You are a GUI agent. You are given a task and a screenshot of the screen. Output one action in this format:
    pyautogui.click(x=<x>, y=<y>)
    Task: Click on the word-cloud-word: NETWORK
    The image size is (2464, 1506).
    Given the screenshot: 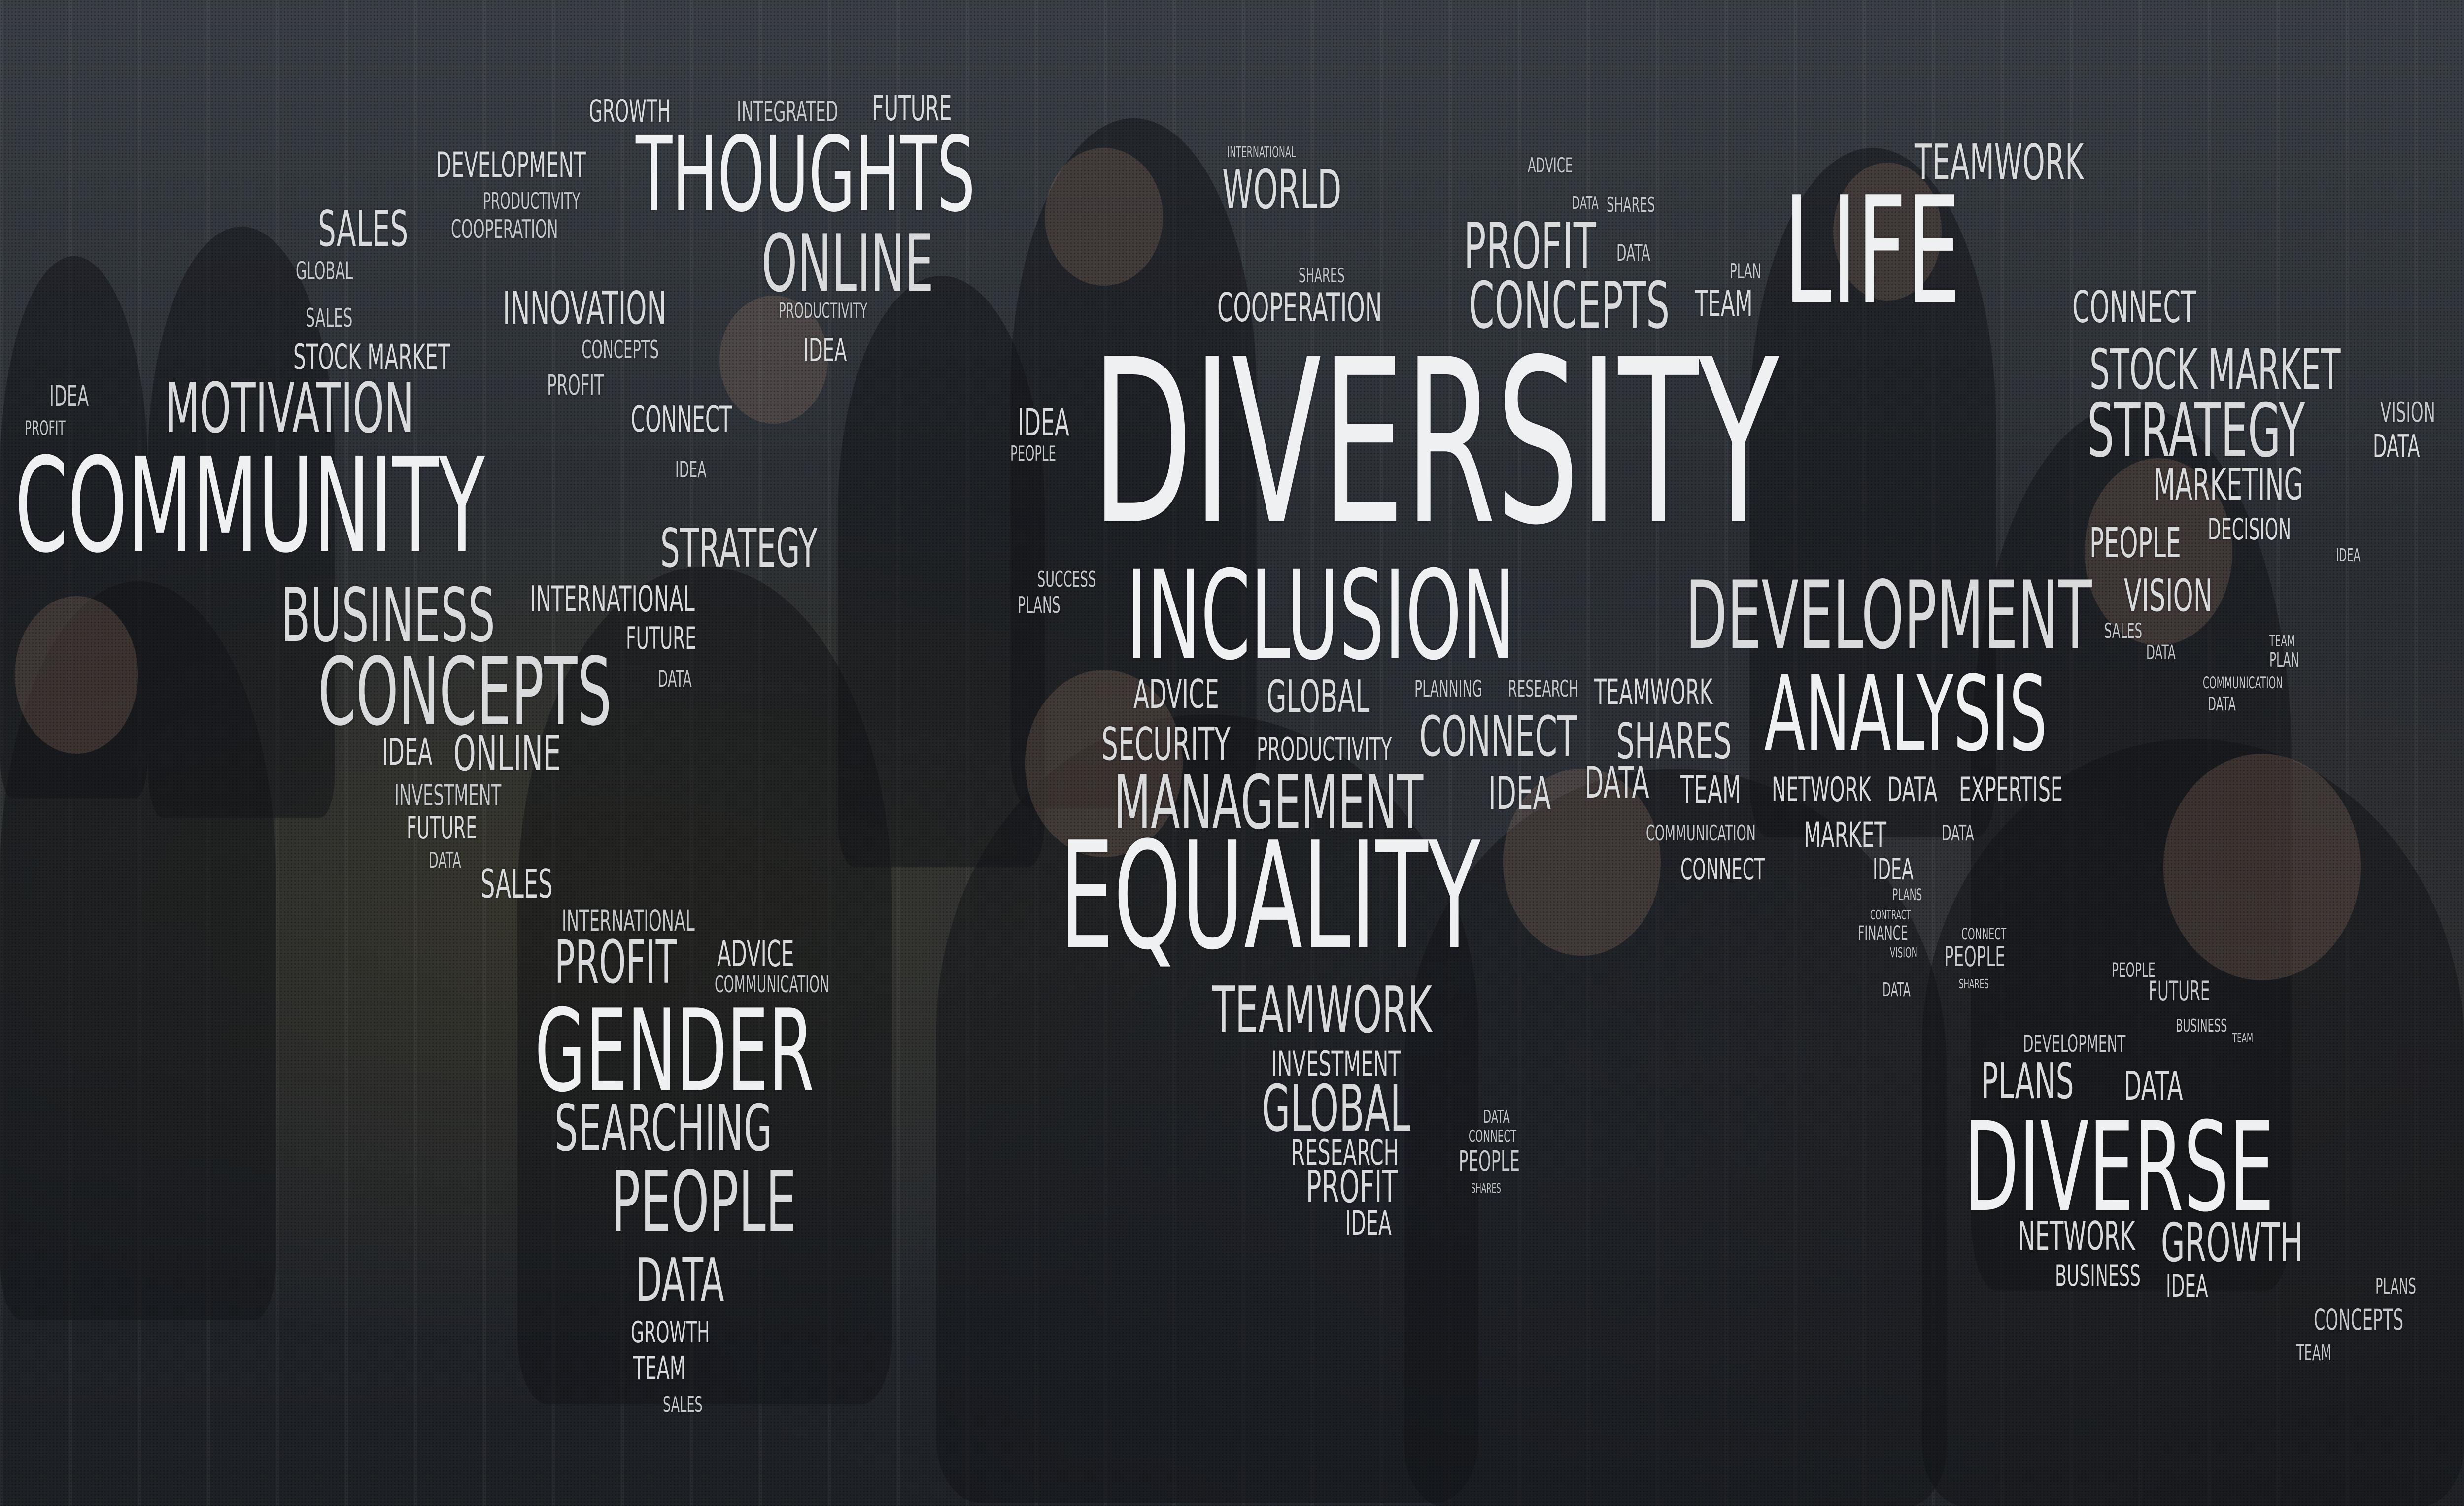 What is the action you would take?
    pyautogui.click(x=1821, y=789)
    